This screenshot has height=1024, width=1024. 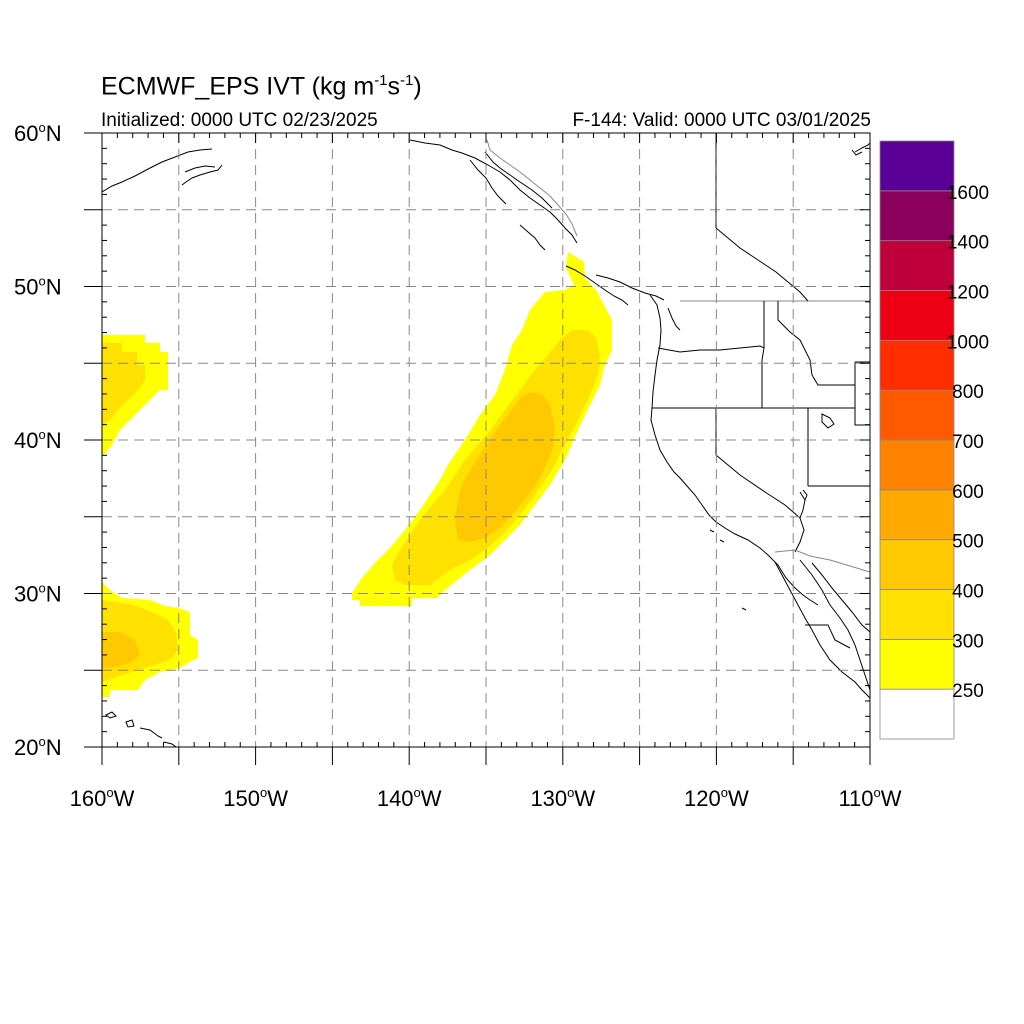 What do you see at coordinates (261, 86) in the screenshot?
I see `figure-title: ECMWF_EPS IVT (kg m-1s-1)` at bounding box center [261, 86].